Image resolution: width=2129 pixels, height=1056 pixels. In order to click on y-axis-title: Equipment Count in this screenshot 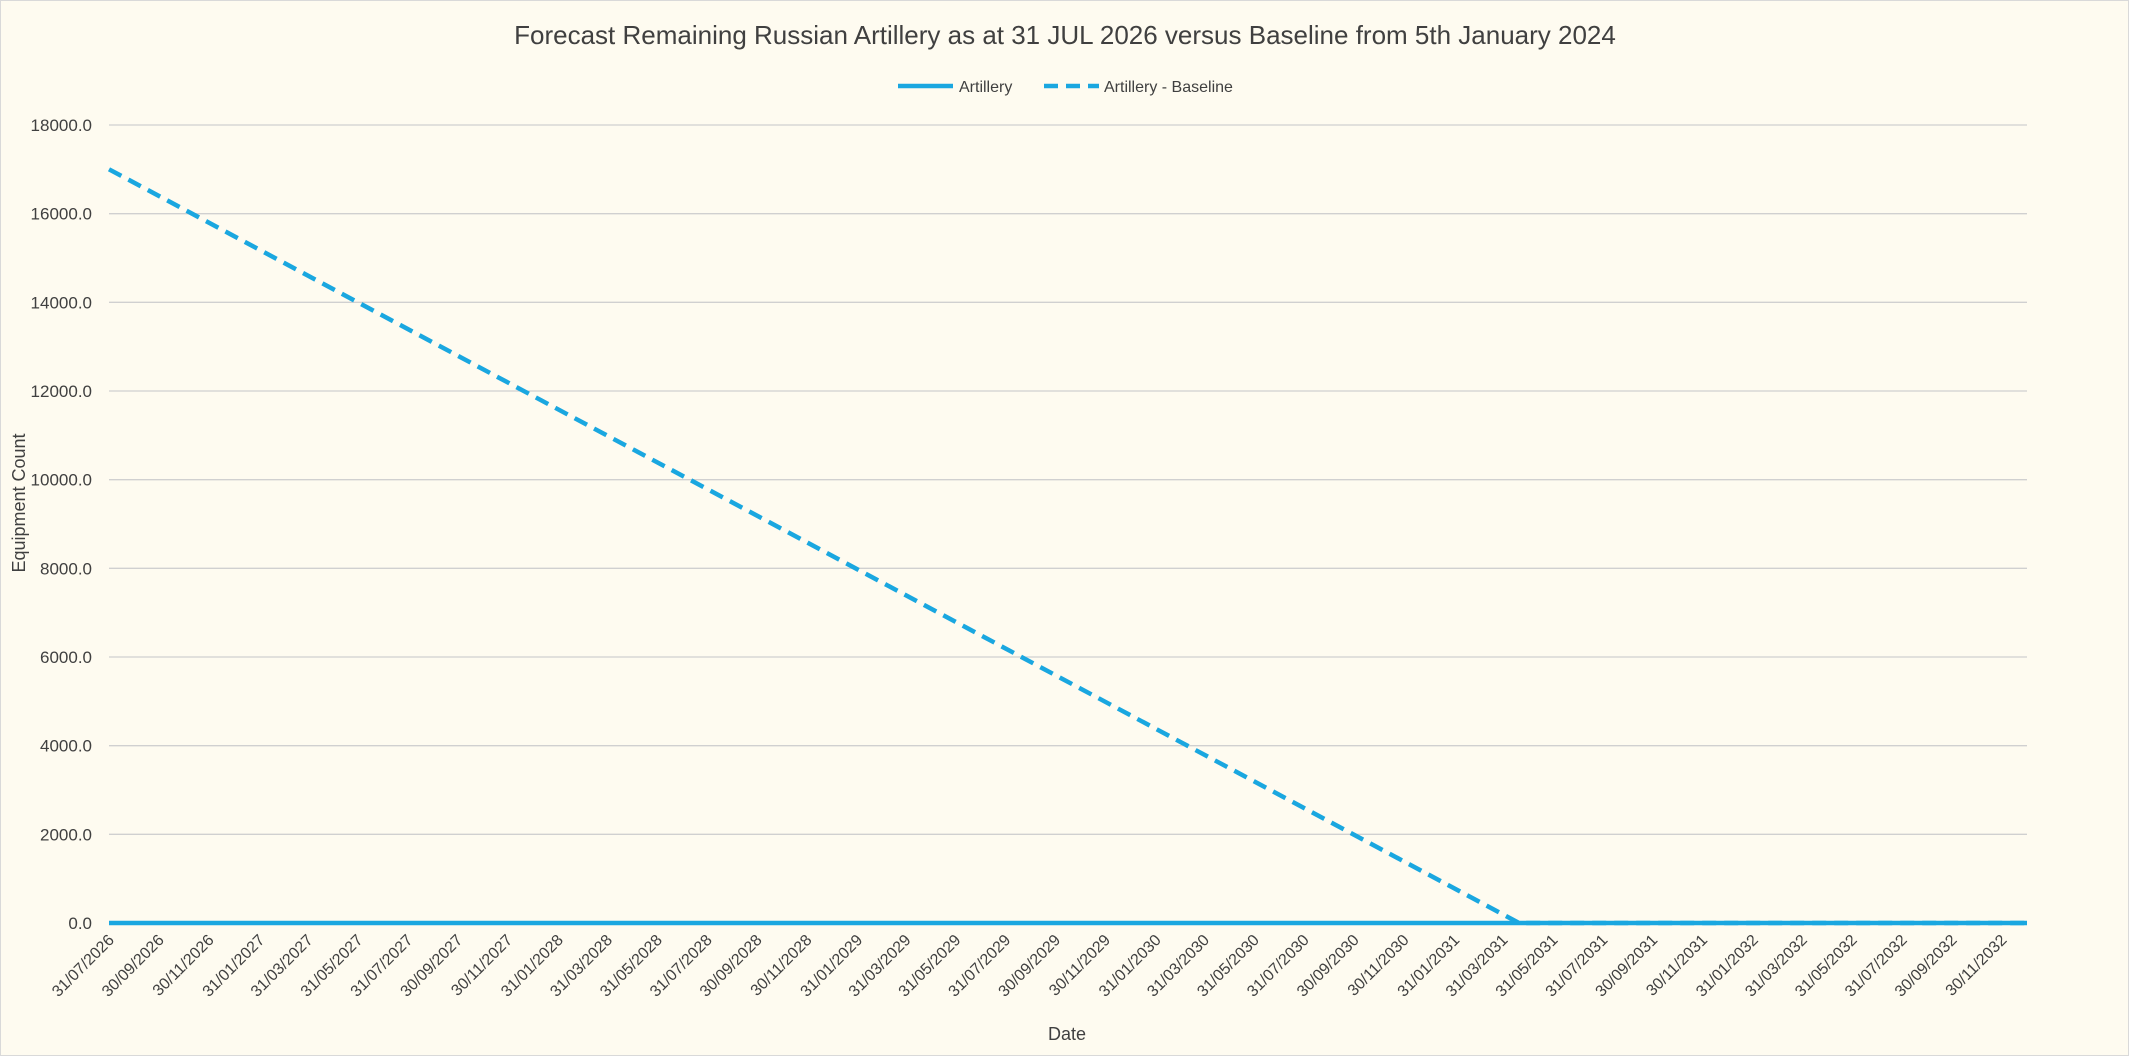, I will do `click(19, 502)`.